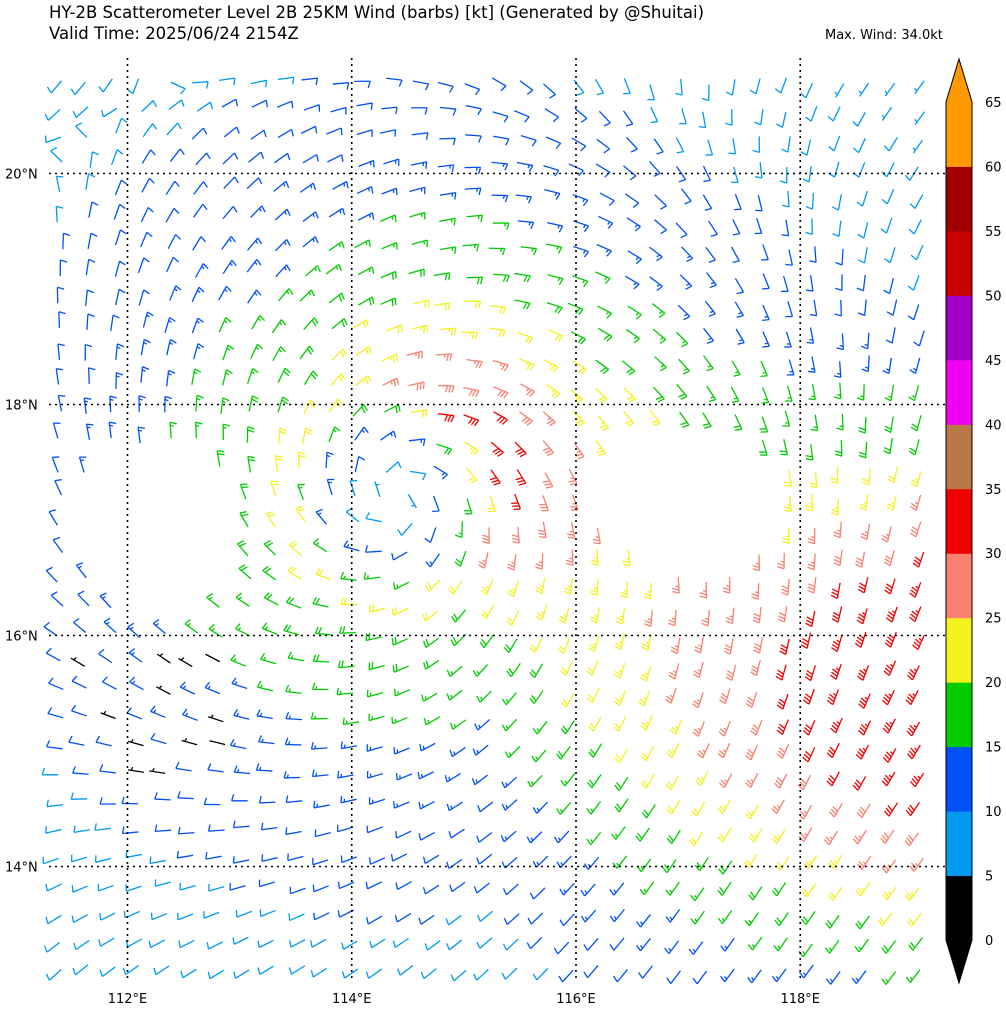 This screenshot has width=1006, height=1011. What do you see at coordinates (993, 619) in the screenshot?
I see `colorbar-tick-label: 25` at bounding box center [993, 619].